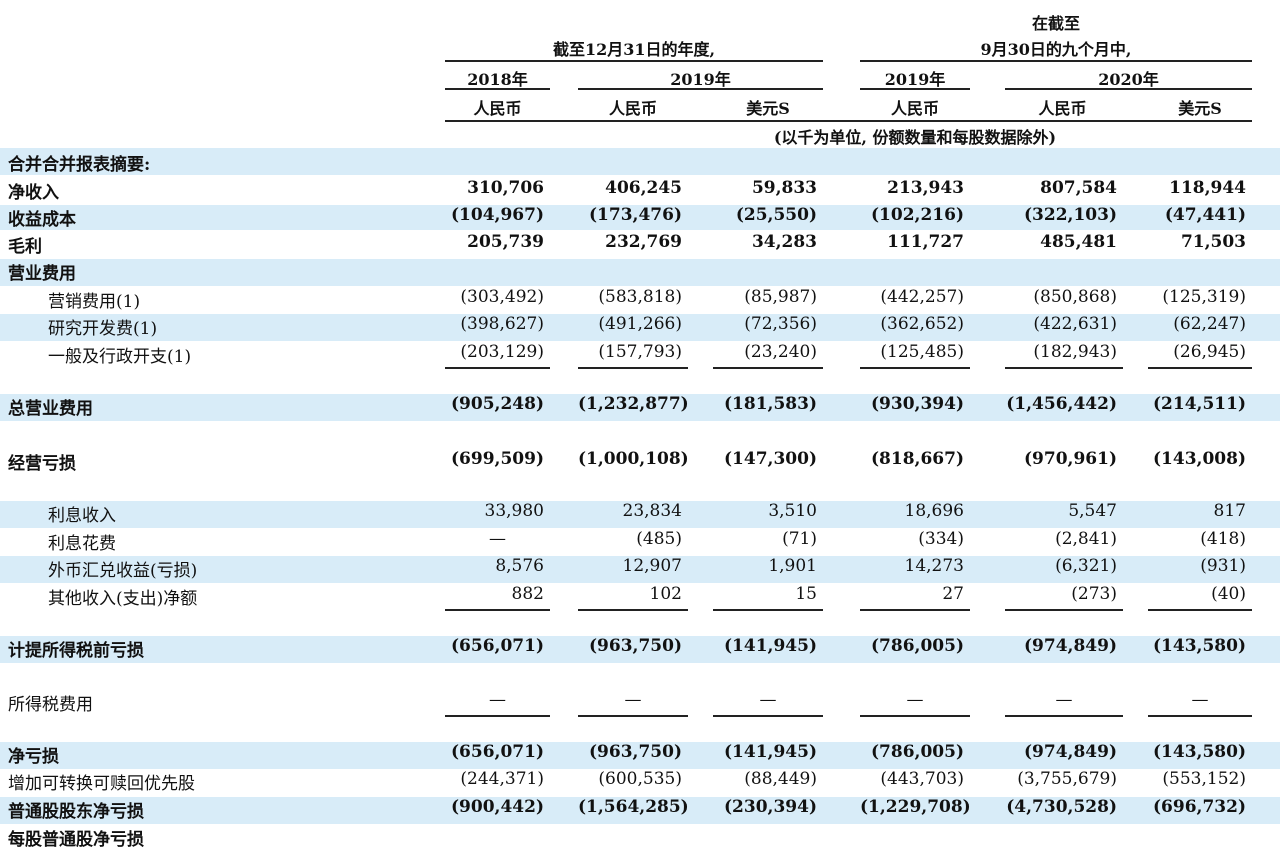  What do you see at coordinates (1086, 566) in the screenshot?
I see `table-cell: (6,321)` at bounding box center [1086, 566].